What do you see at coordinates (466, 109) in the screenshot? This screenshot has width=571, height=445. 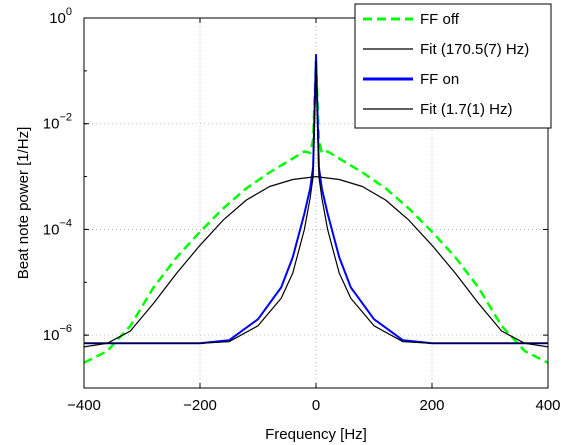 I see `legend-label-fit-on: Fit (1.7(1) Hz)` at bounding box center [466, 109].